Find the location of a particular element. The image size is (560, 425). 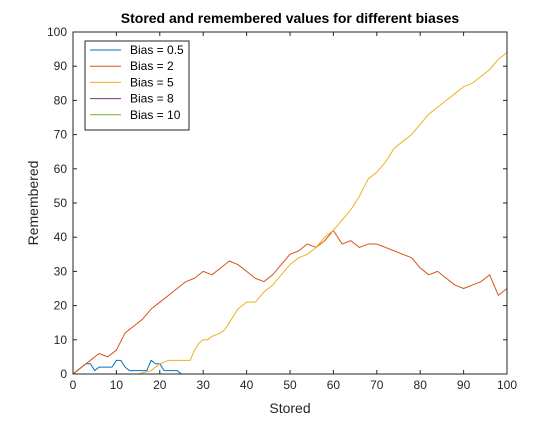

y-tick-label: 60 is located at coordinates (61, 169).